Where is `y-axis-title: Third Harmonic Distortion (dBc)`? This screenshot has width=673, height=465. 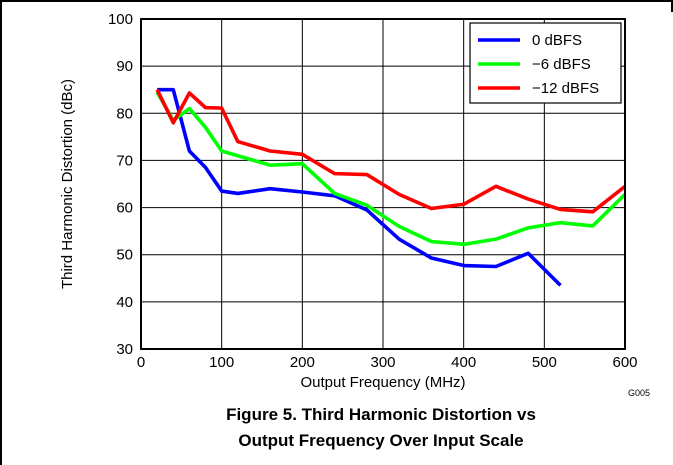 y-axis-title: Third Harmonic Distortion (dBc) is located at coordinates (67, 184).